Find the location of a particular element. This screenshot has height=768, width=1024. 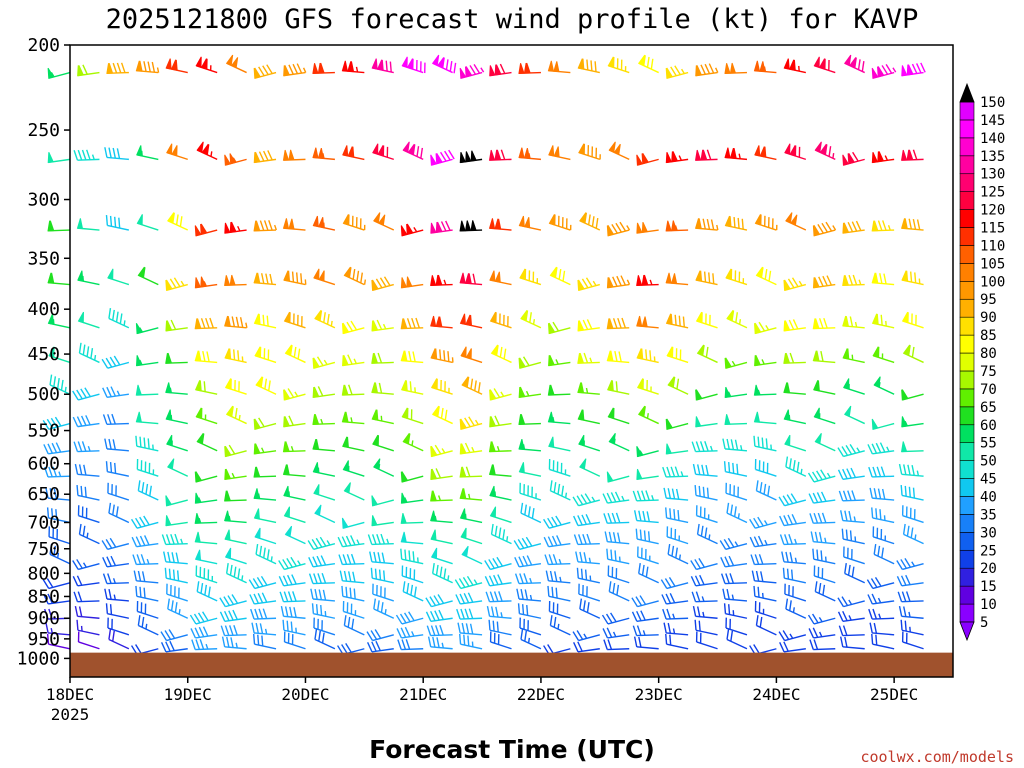

y-tick-label: 600 is located at coordinates (43, 464).